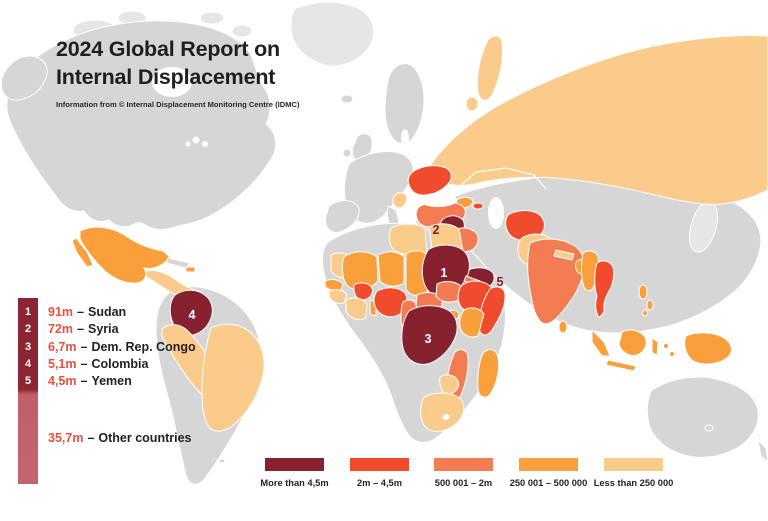 Image resolution: width=768 pixels, height=521 pixels. I want to click on ranking-value: 5,1m, so click(62, 364).